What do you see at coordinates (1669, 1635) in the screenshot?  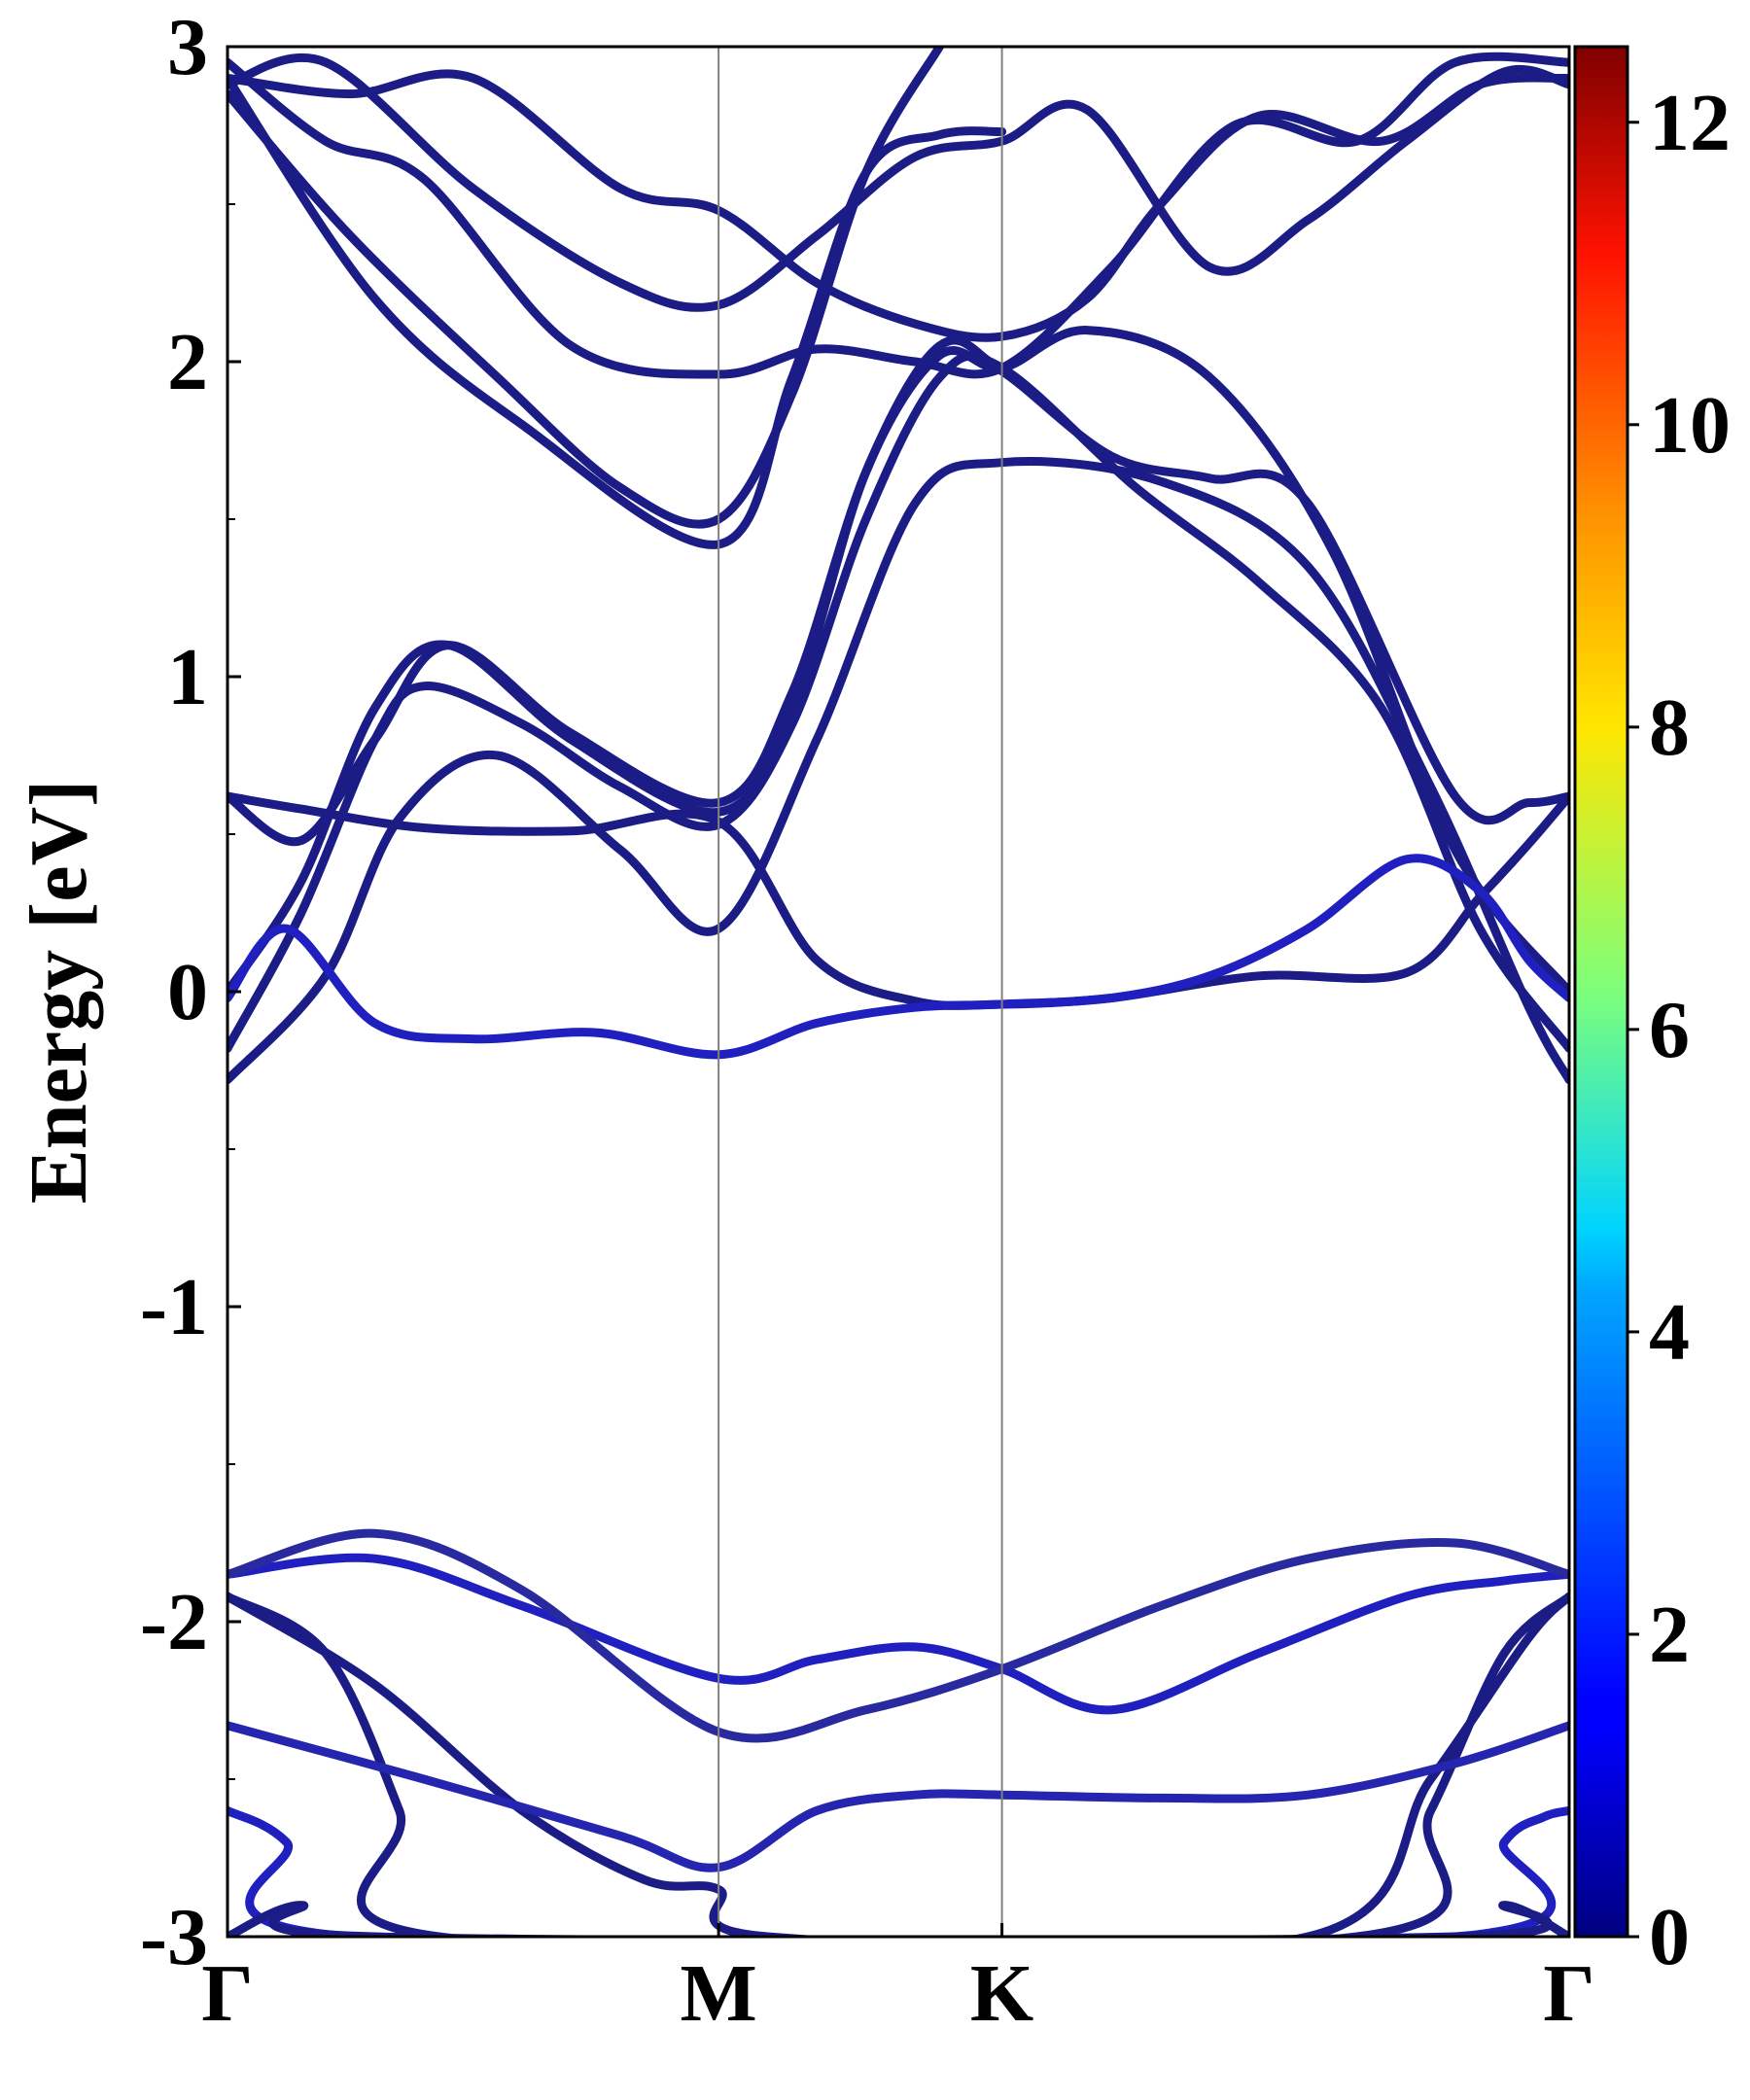 I see `colorbar-tick-label: 2` at bounding box center [1669, 1635].